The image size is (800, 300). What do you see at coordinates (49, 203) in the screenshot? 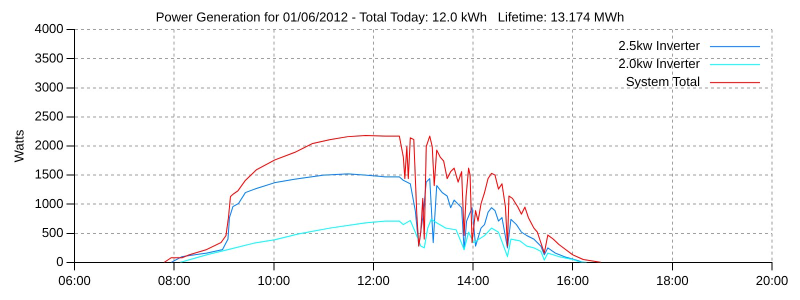
I see `y-tick-label: 1000` at bounding box center [49, 203].